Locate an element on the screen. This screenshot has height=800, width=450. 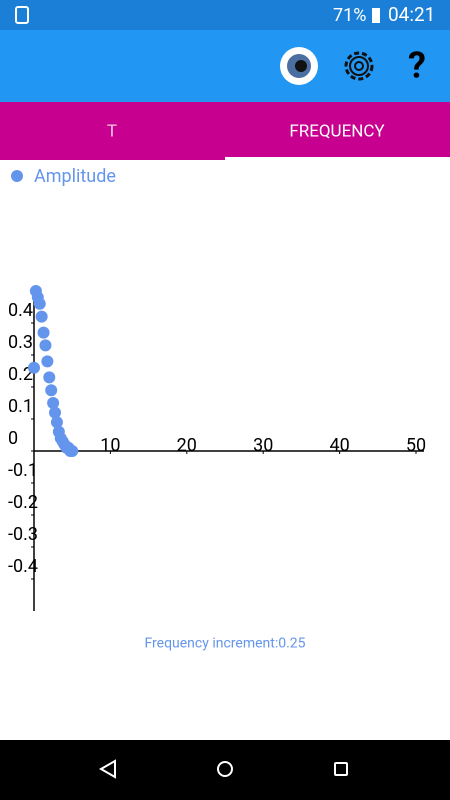
y-tick-label: 0.4 is located at coordinates (20, 310).